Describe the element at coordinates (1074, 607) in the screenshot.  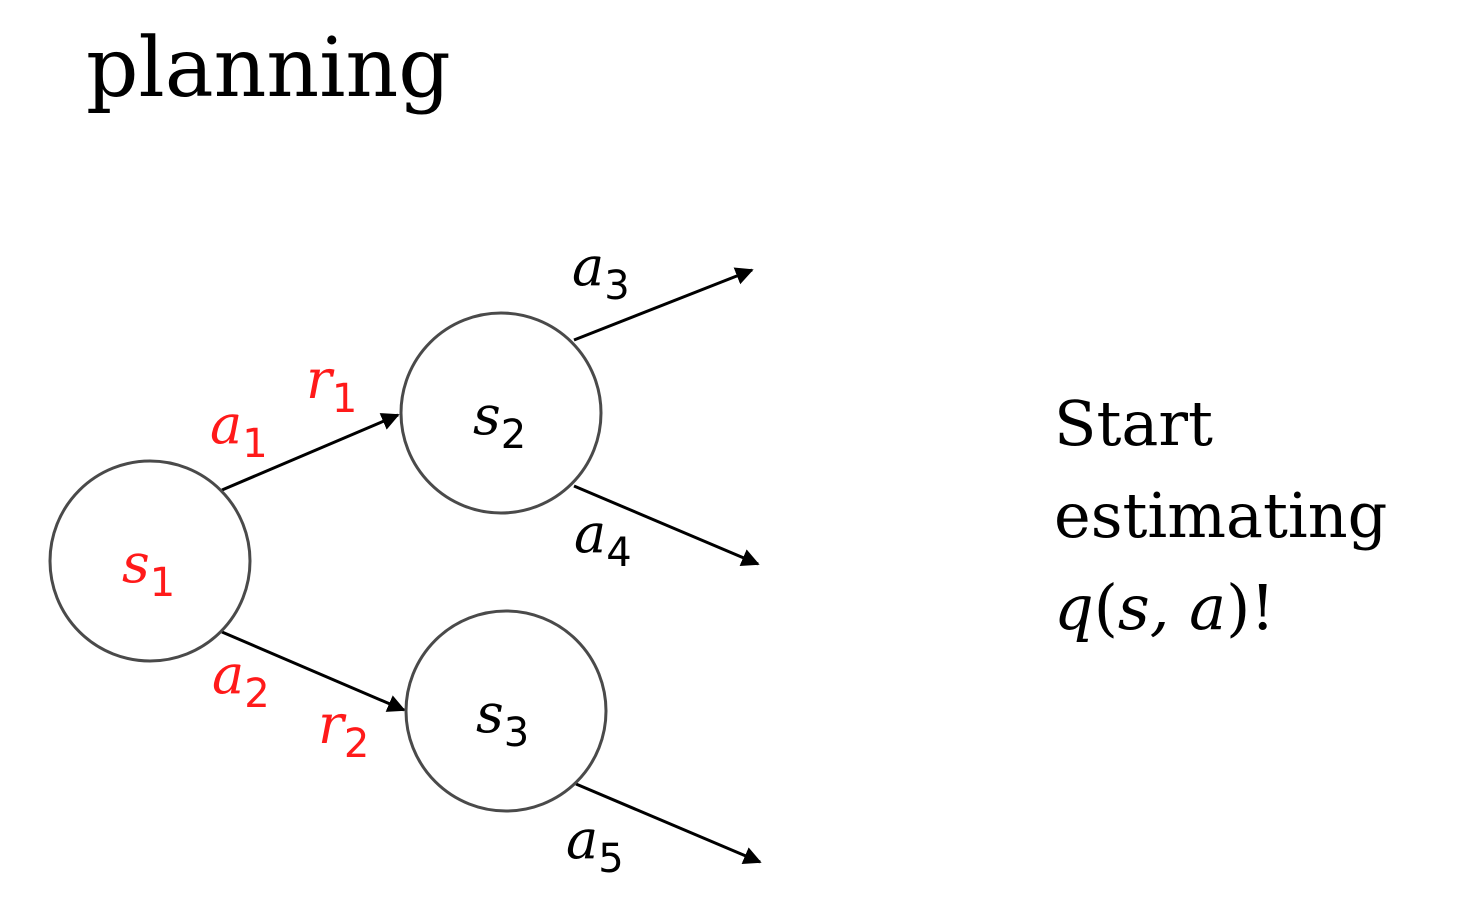
I see `q-symbol: q` at that location.